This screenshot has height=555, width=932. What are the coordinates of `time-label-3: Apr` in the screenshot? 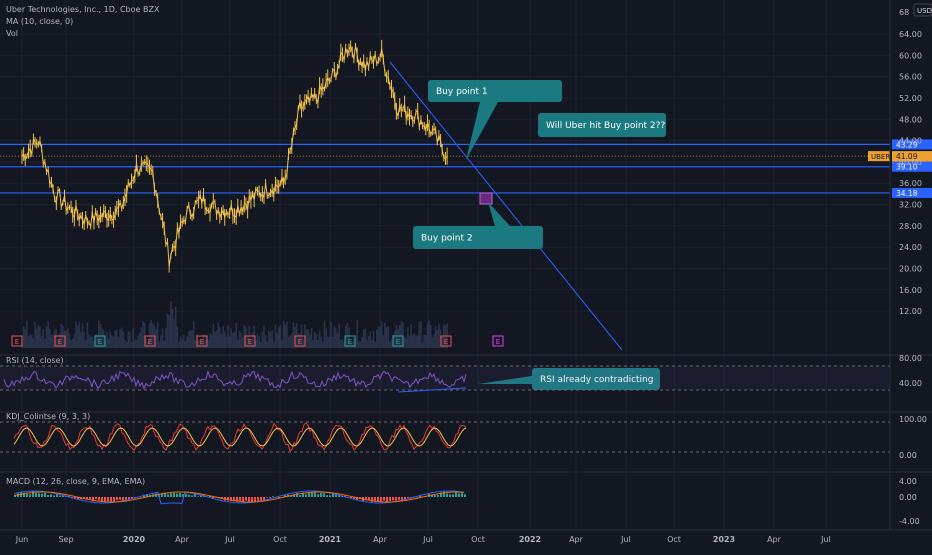 It's located at (182, 539).